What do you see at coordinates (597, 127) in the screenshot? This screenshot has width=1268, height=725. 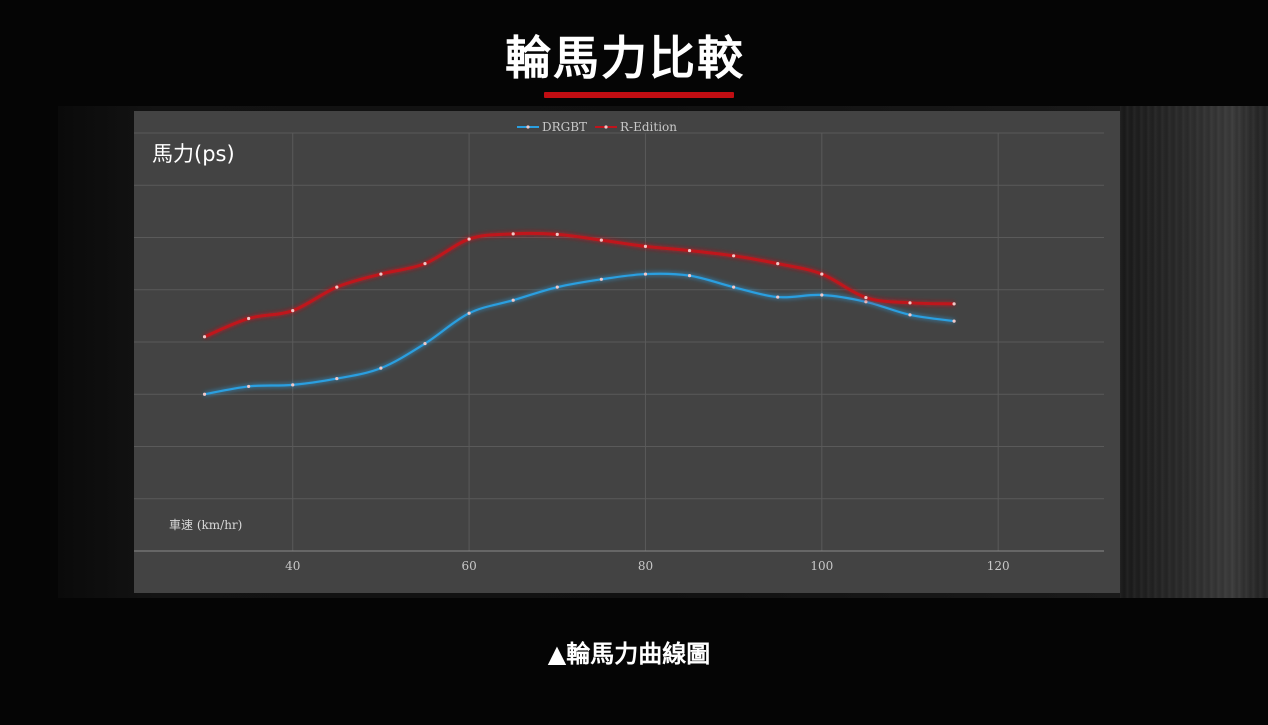 I see `legend: DRGBT R-Edition` at bounding box center [597, 127].